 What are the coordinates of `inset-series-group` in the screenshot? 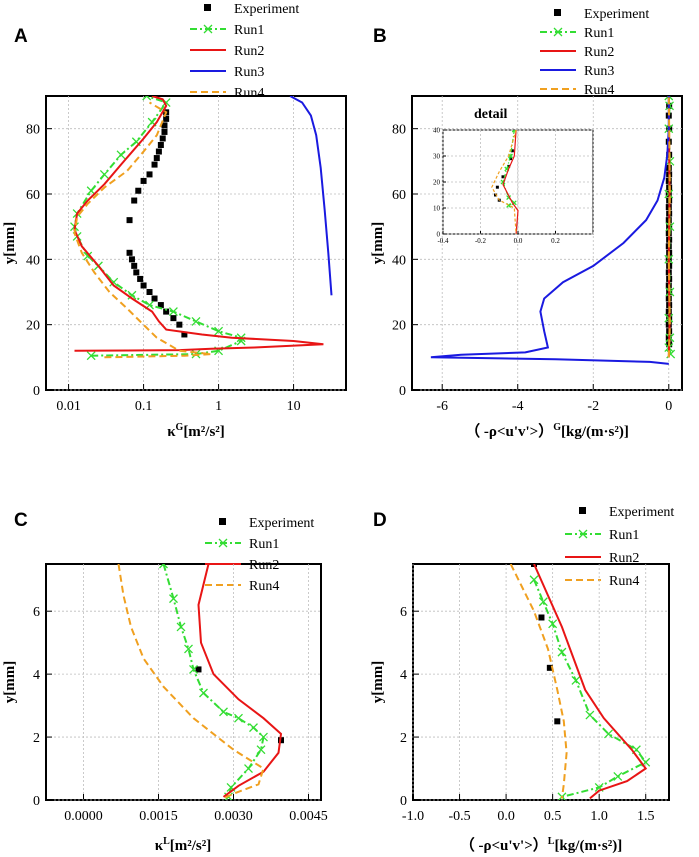 It's located at (505, 182).